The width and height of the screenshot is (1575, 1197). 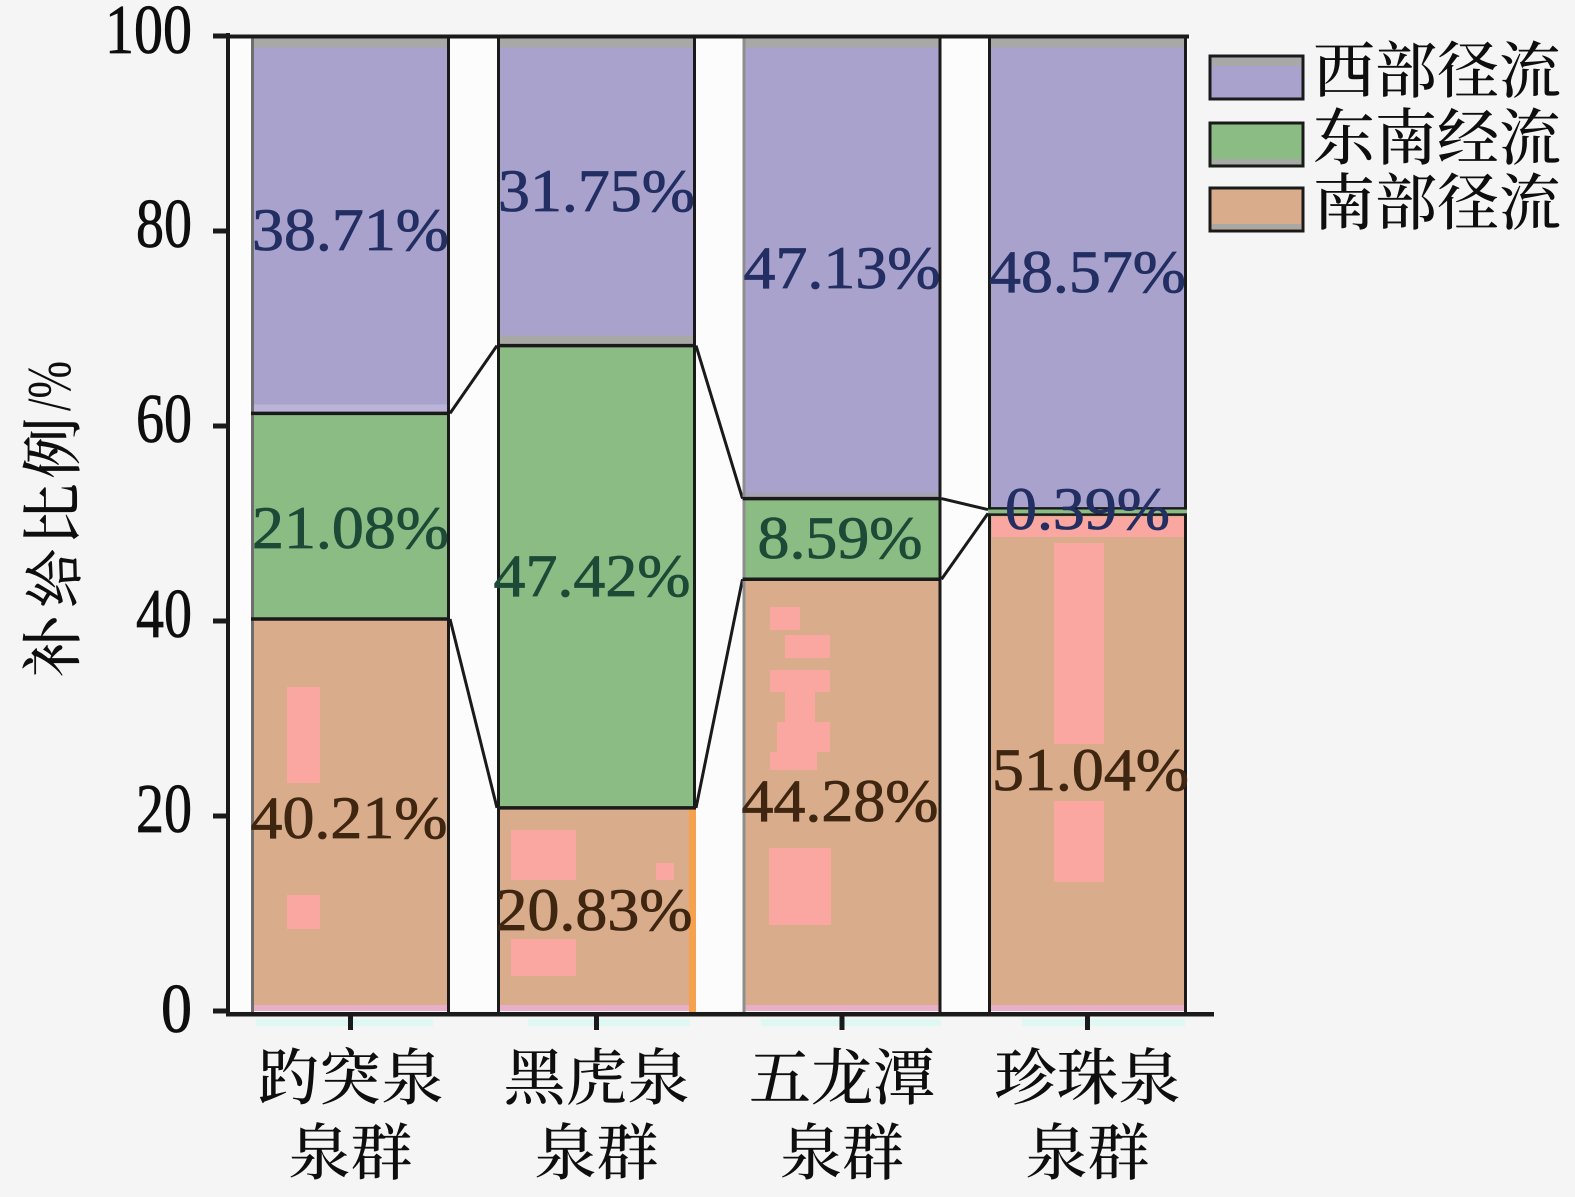 I want to click on svg-text: 20, so click(x=164, y=809).